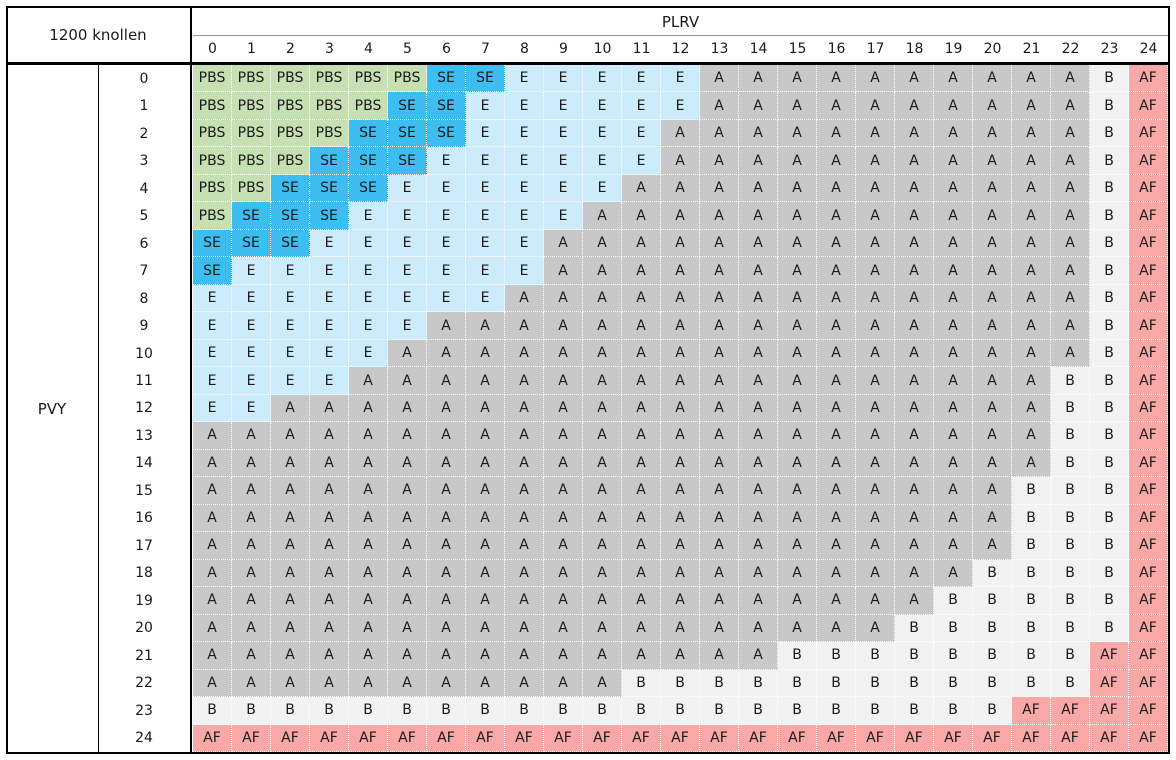 This screenshot has height=760, width=1176. What do you see at coordinates (641, 49) in the screenshot?
I see `column-header: 11` at bounding box center [641, 49].